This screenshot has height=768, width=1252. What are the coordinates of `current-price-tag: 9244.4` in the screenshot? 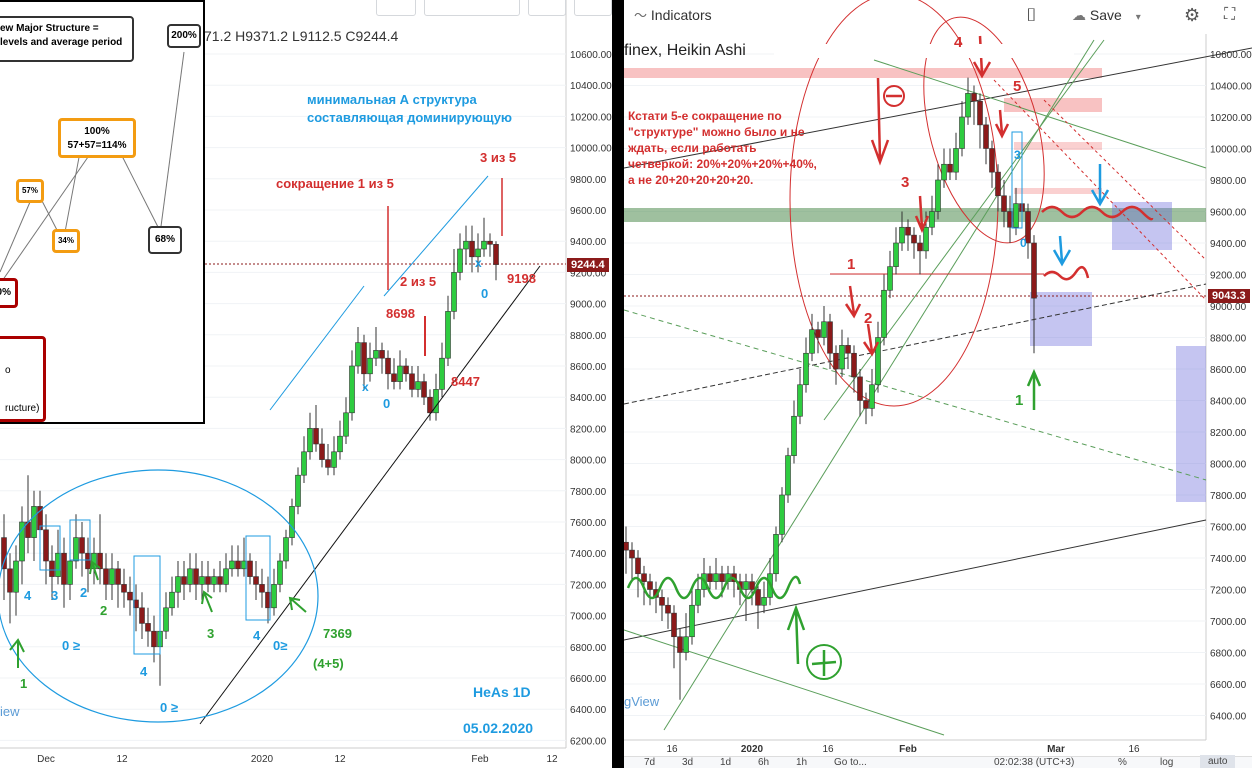 It's located at (588, 265).